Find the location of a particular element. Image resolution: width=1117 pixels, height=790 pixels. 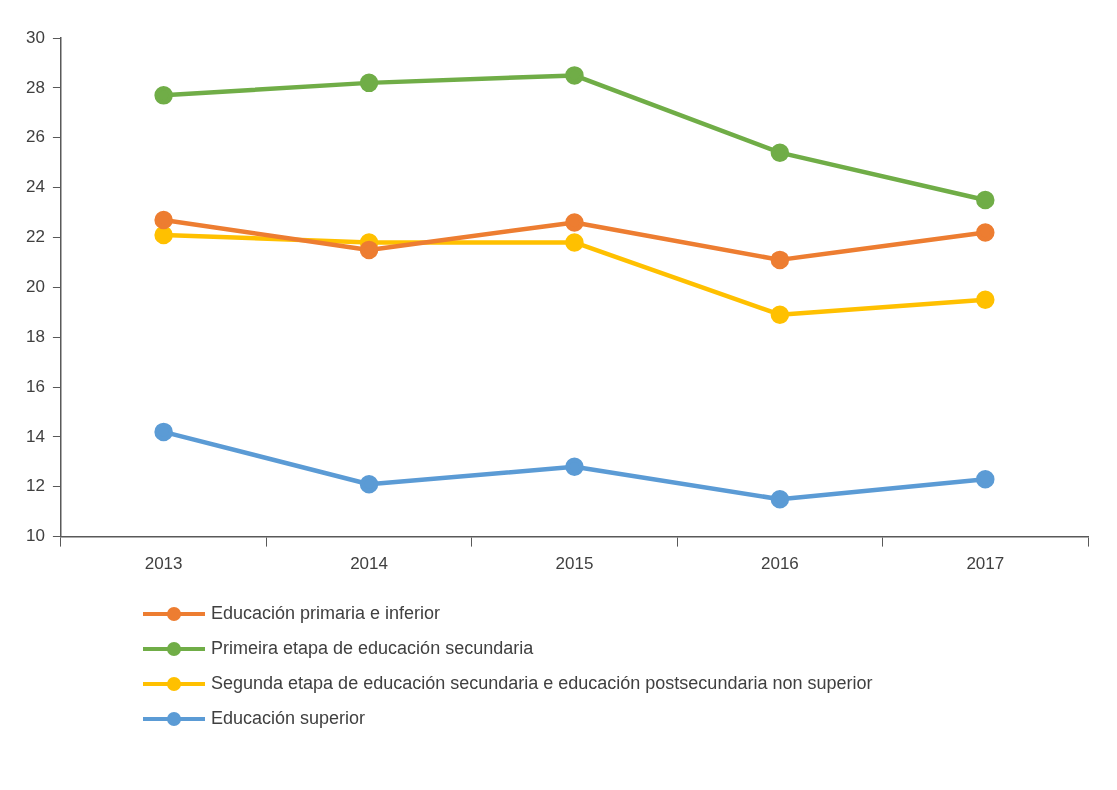

x-tick-label: 2015 is located at coordinates (574, 564).